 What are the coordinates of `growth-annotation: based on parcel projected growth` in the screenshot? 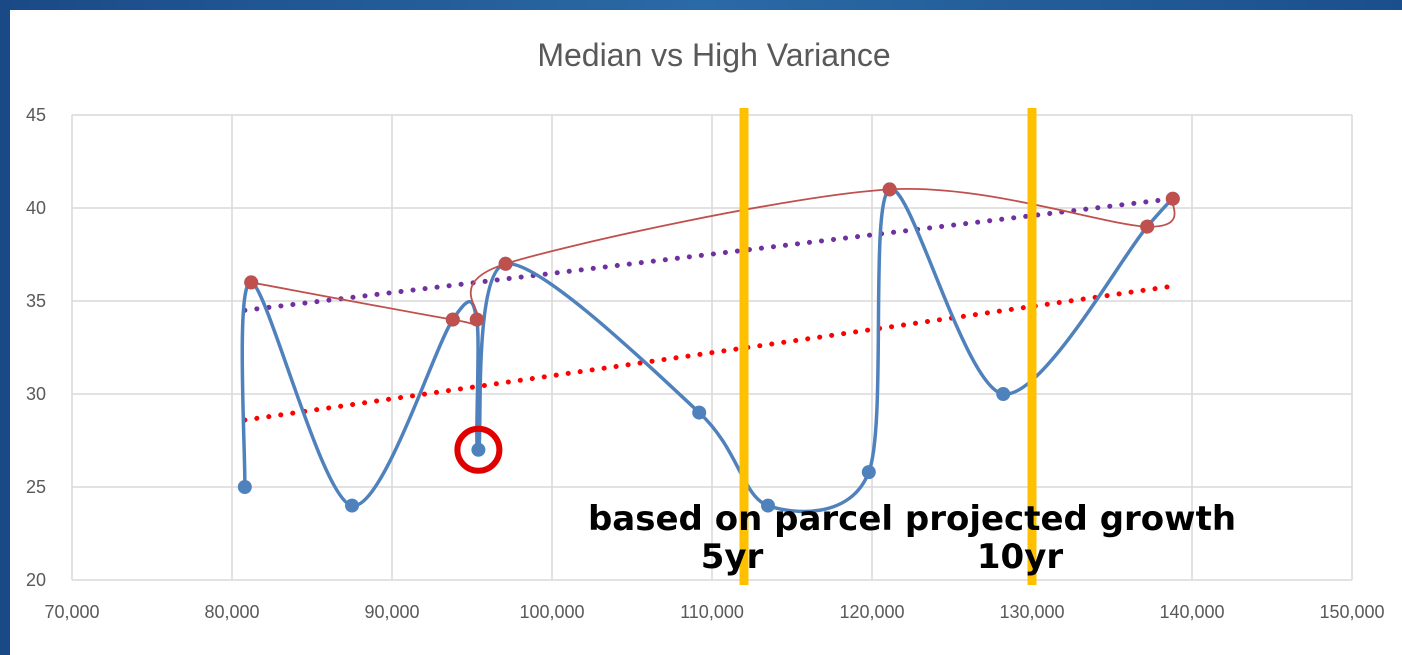 It's located at (912, 519).